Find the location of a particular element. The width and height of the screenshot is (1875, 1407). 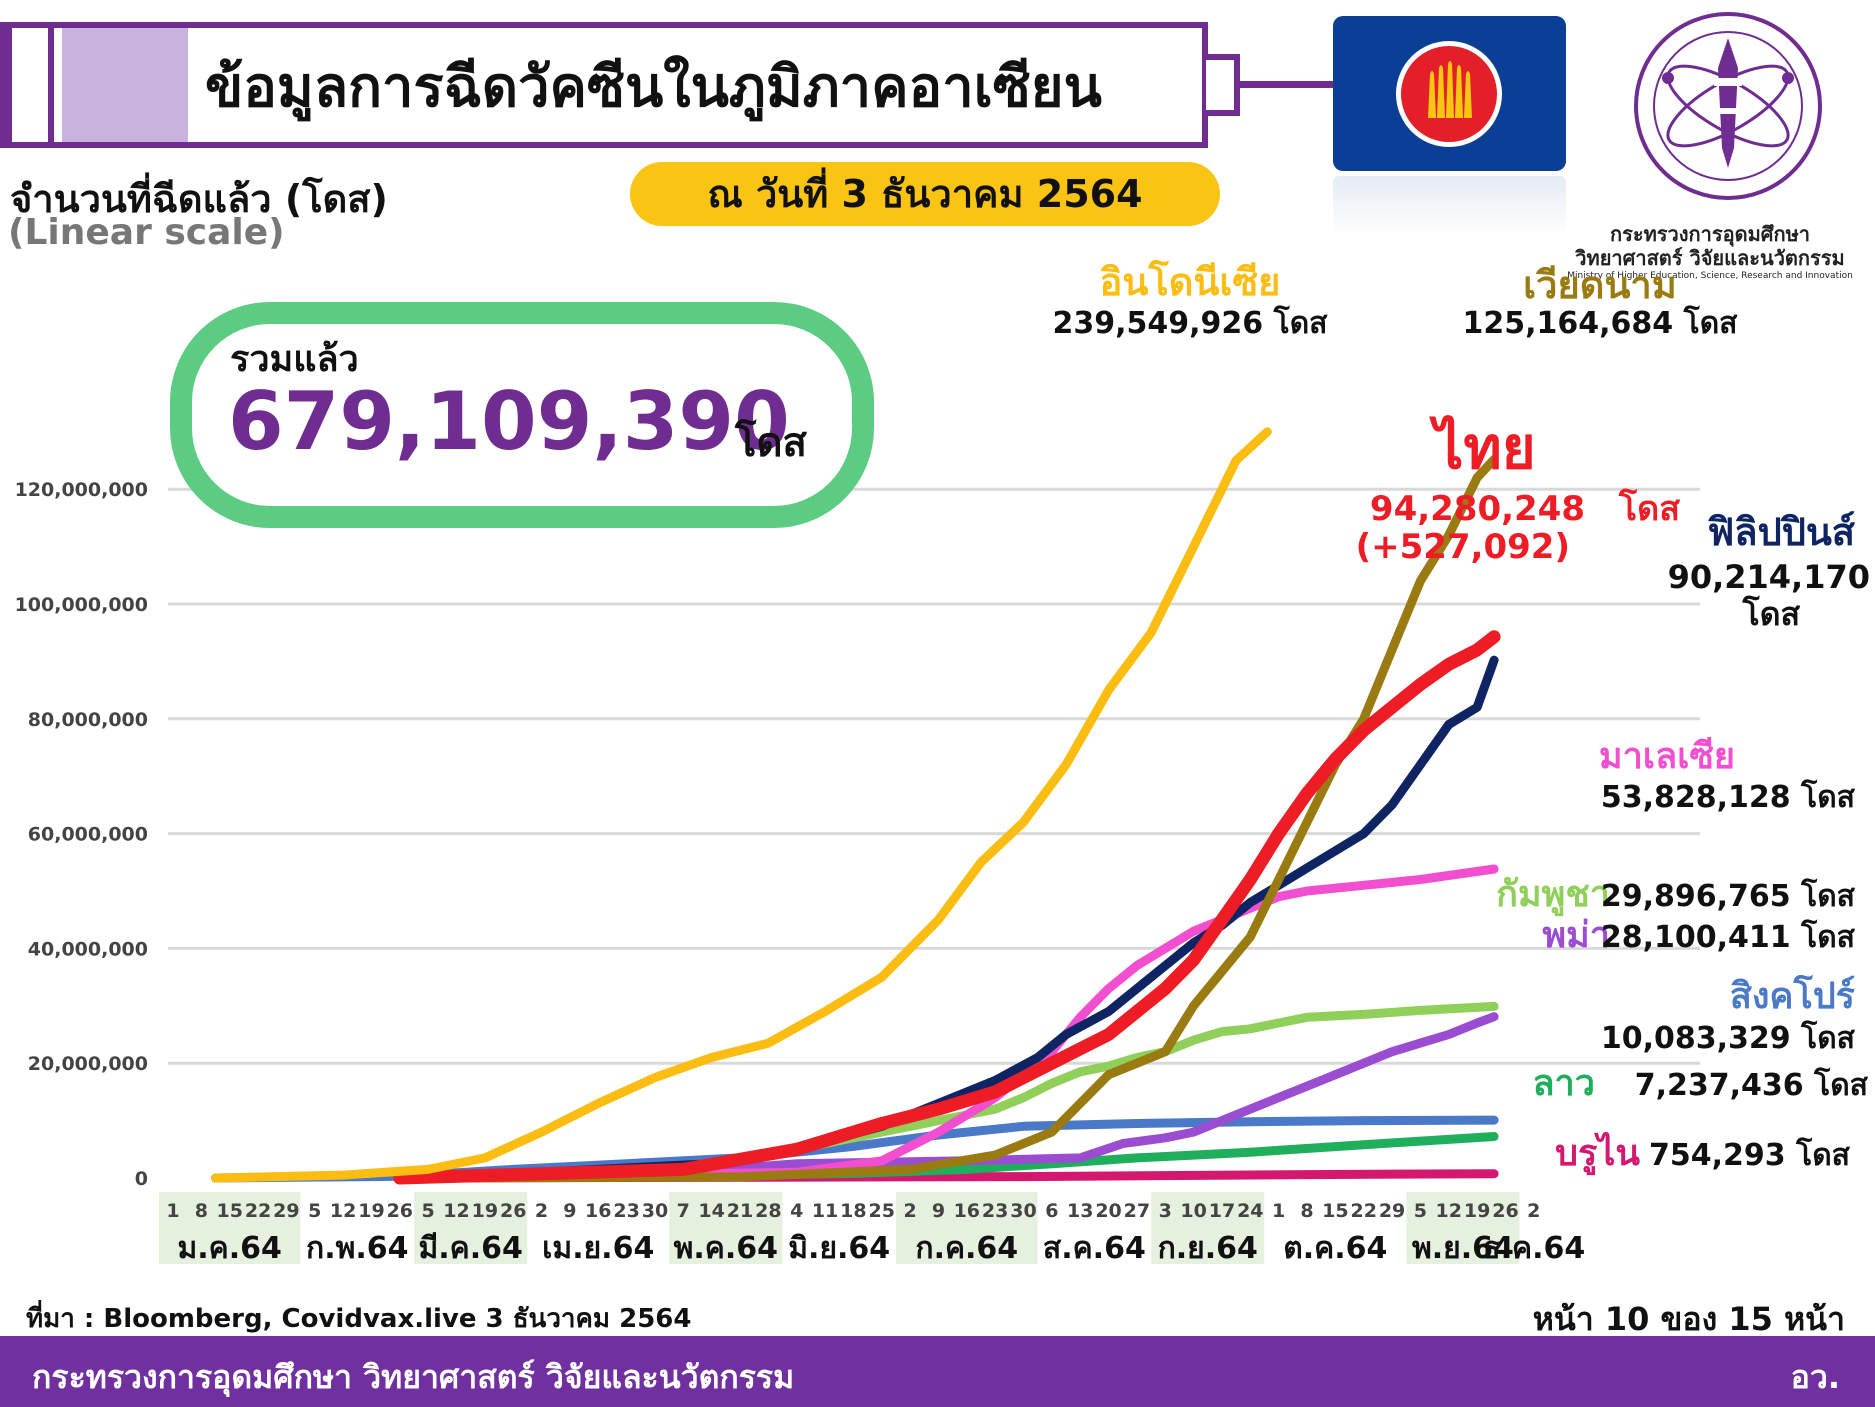

ministry-seal-icon is located at coordinates (1728, 106).